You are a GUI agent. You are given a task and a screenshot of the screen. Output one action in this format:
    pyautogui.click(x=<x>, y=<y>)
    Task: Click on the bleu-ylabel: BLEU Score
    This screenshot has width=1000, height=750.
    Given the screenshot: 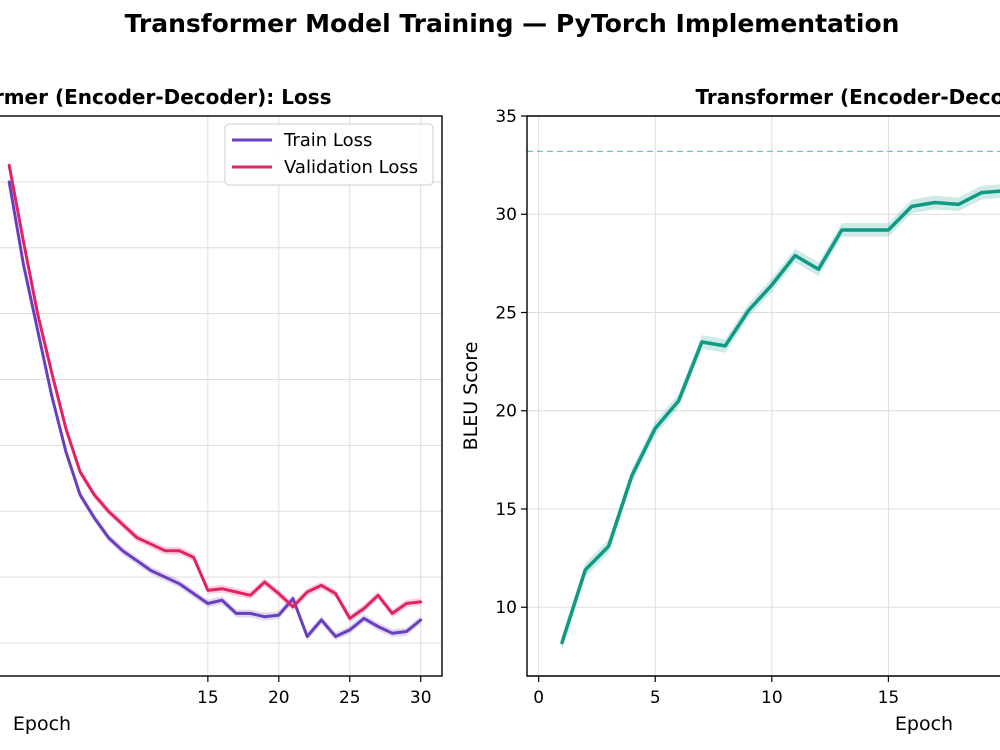 What is the action you would take?
    pyautogui.click(x=471, y=396)
    